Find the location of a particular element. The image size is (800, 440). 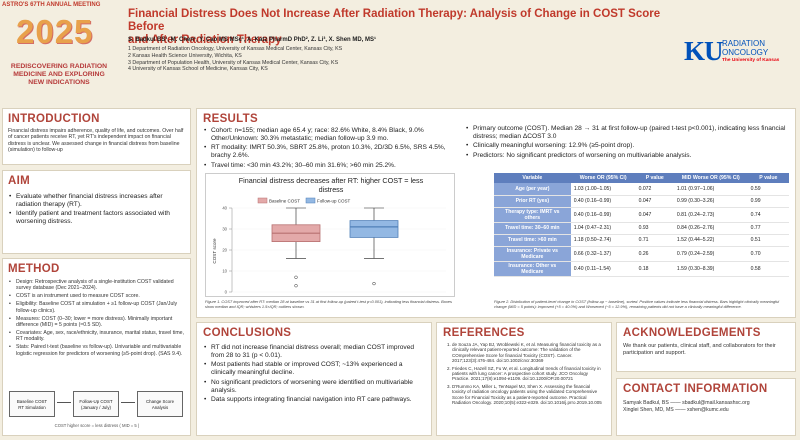

acknowledgements-title: ACKNOWLEDGEMENTS is located at coordinates (692, 333).